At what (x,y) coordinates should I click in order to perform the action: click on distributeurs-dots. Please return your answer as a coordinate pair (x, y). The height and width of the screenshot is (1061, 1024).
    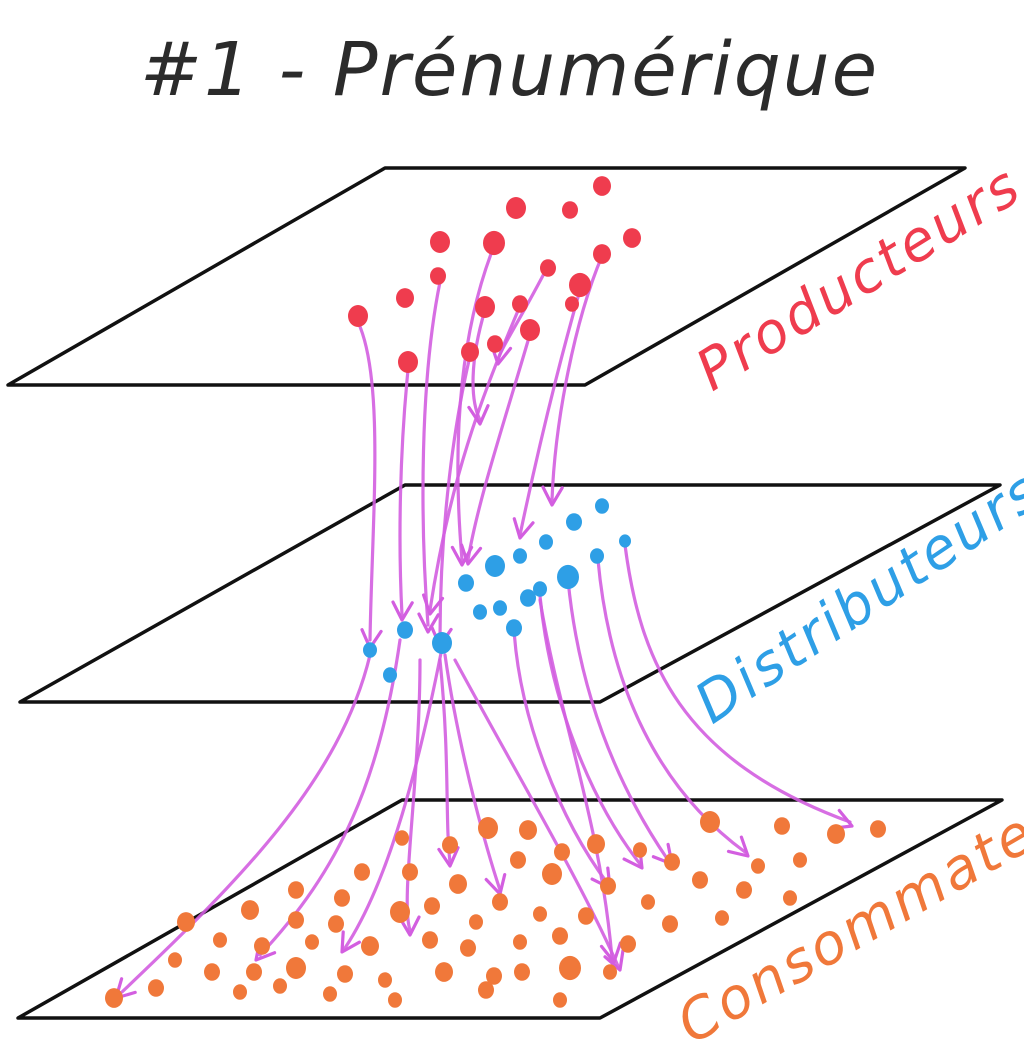
    Looking at the image, I should click on (497, 590).